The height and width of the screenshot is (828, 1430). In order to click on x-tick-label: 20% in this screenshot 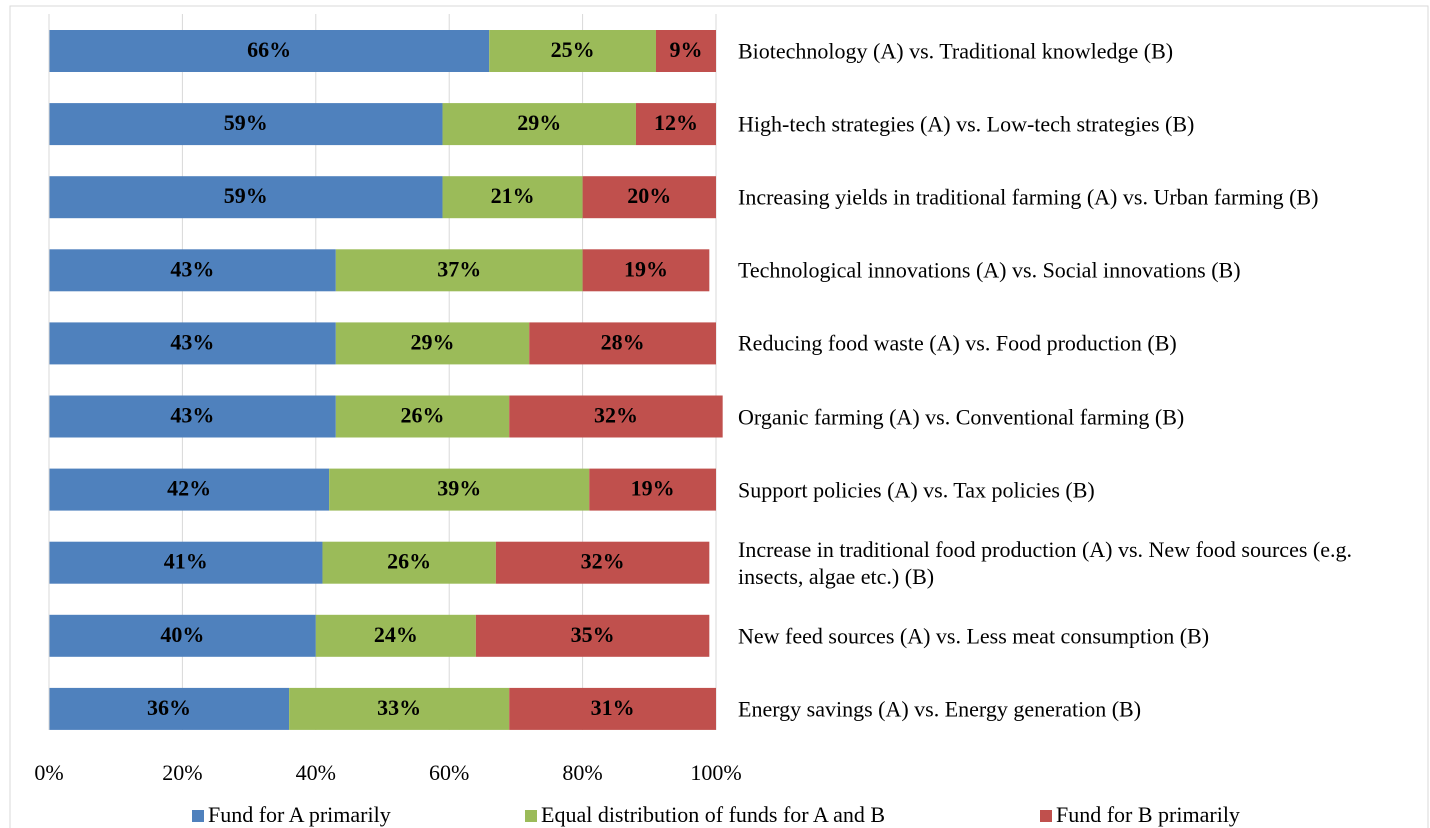, I will do `click(182, 772)`.